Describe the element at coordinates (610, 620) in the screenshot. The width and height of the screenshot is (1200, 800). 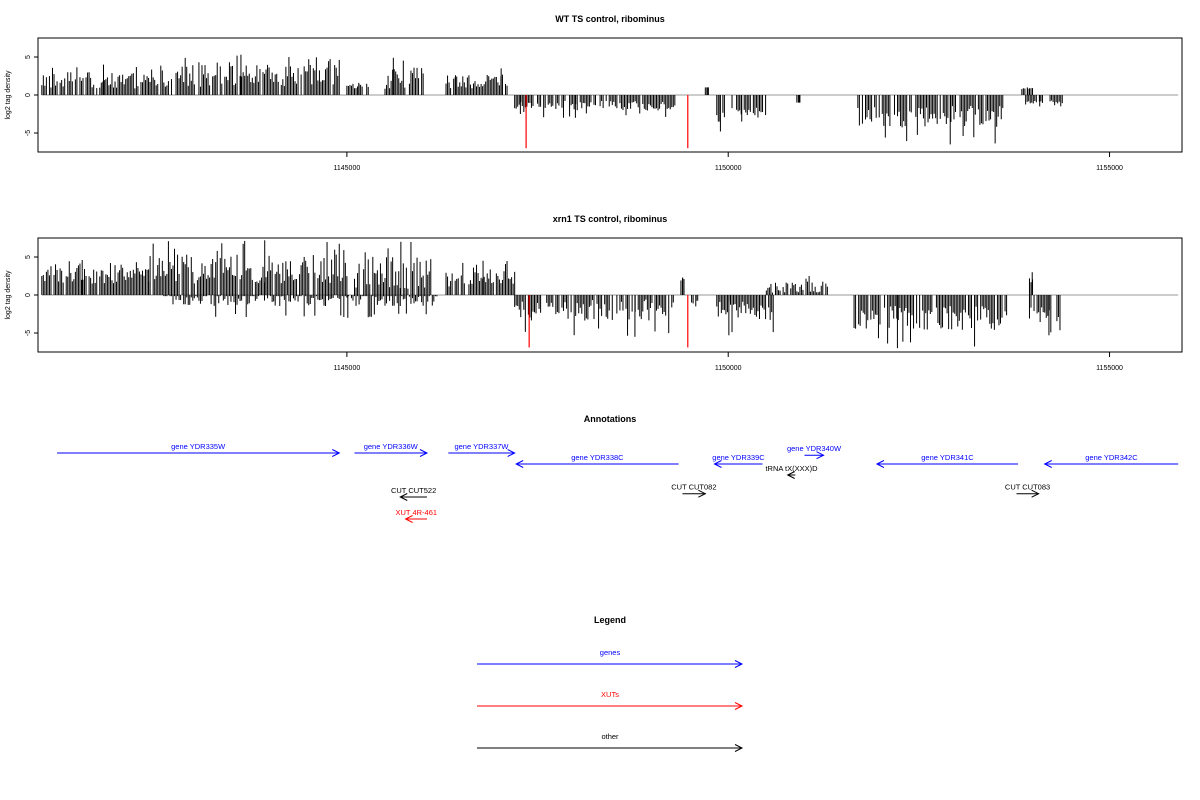
I see `legend-title: Legend` at that location.